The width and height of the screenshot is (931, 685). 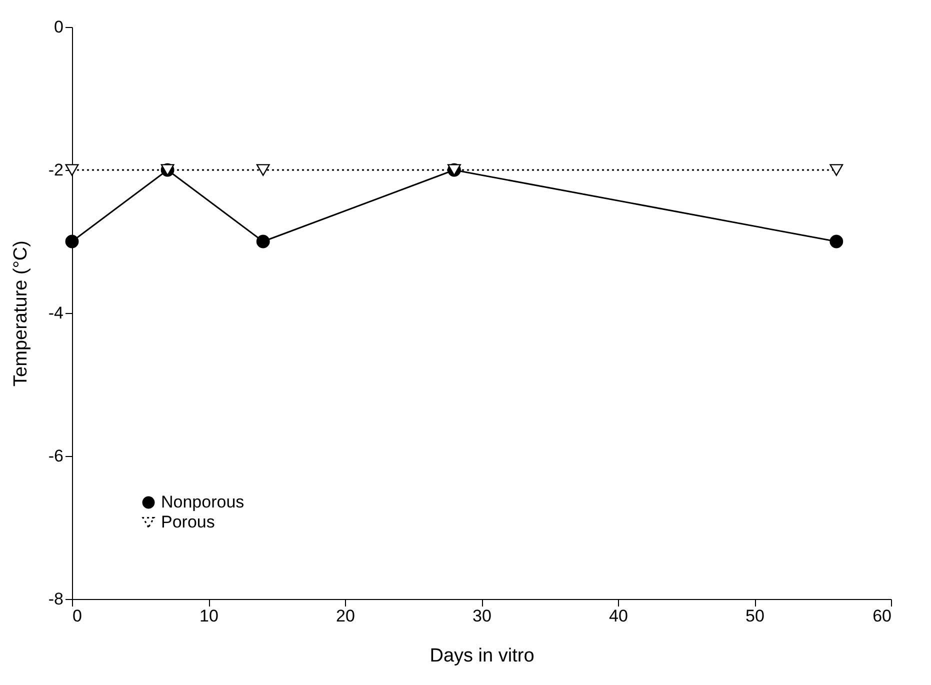 I want to click on x-tick-label: 30, so click(x=482, y=616).